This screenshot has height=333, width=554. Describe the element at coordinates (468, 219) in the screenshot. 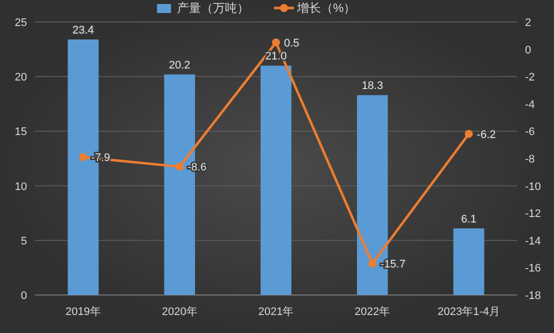

I see `data-label: 6.1` at that location.